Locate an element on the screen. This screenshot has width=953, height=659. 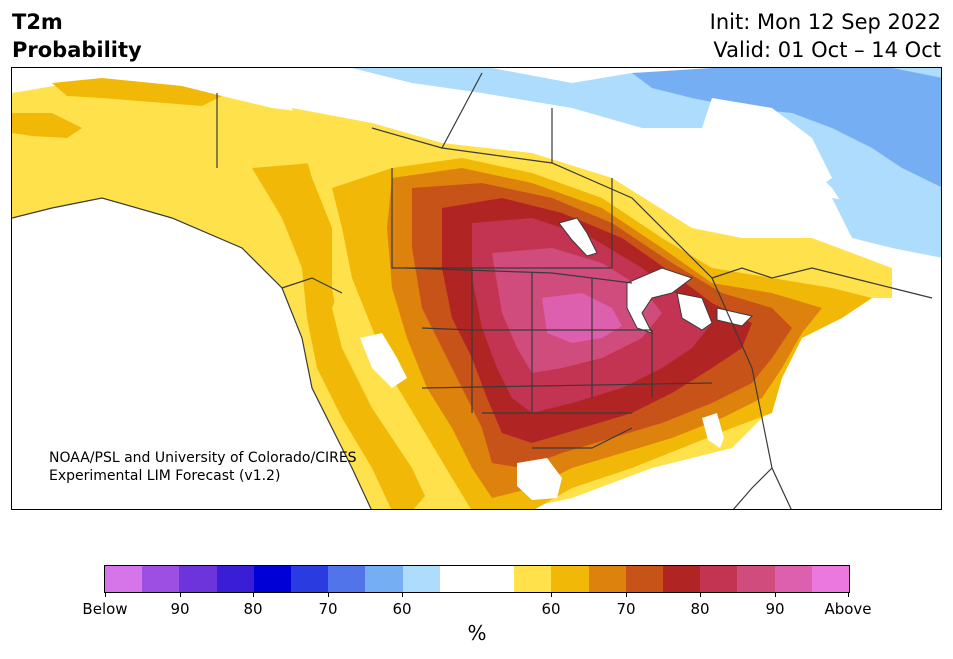
title-line-1: T2m is located at coordinates (37, 22).